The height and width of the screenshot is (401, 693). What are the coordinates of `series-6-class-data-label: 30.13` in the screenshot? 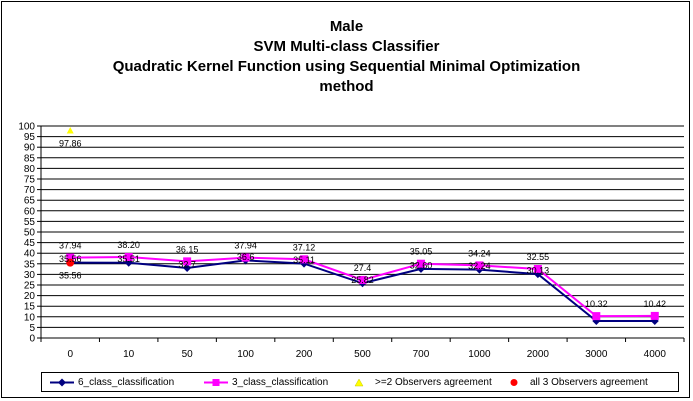 It's located at (538, 271).